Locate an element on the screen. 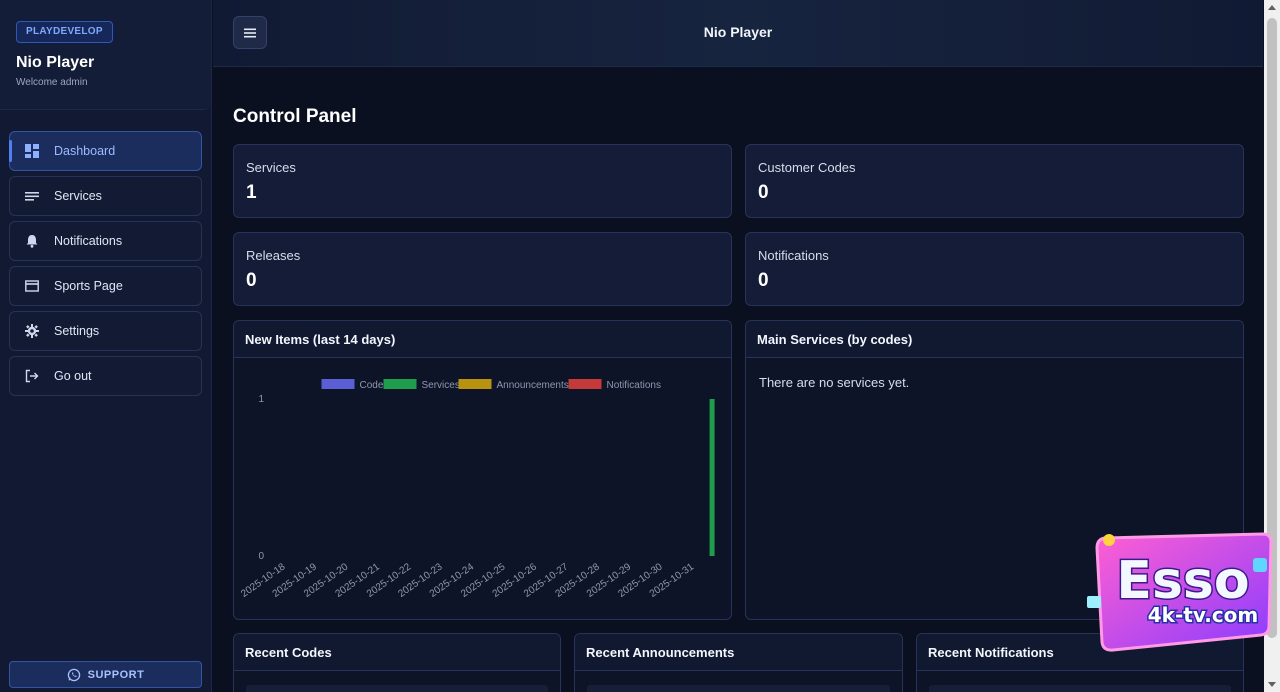 This screenshot has height=692, width=1280. watermark-brand: Esso is located at coordinates (1182, 581).